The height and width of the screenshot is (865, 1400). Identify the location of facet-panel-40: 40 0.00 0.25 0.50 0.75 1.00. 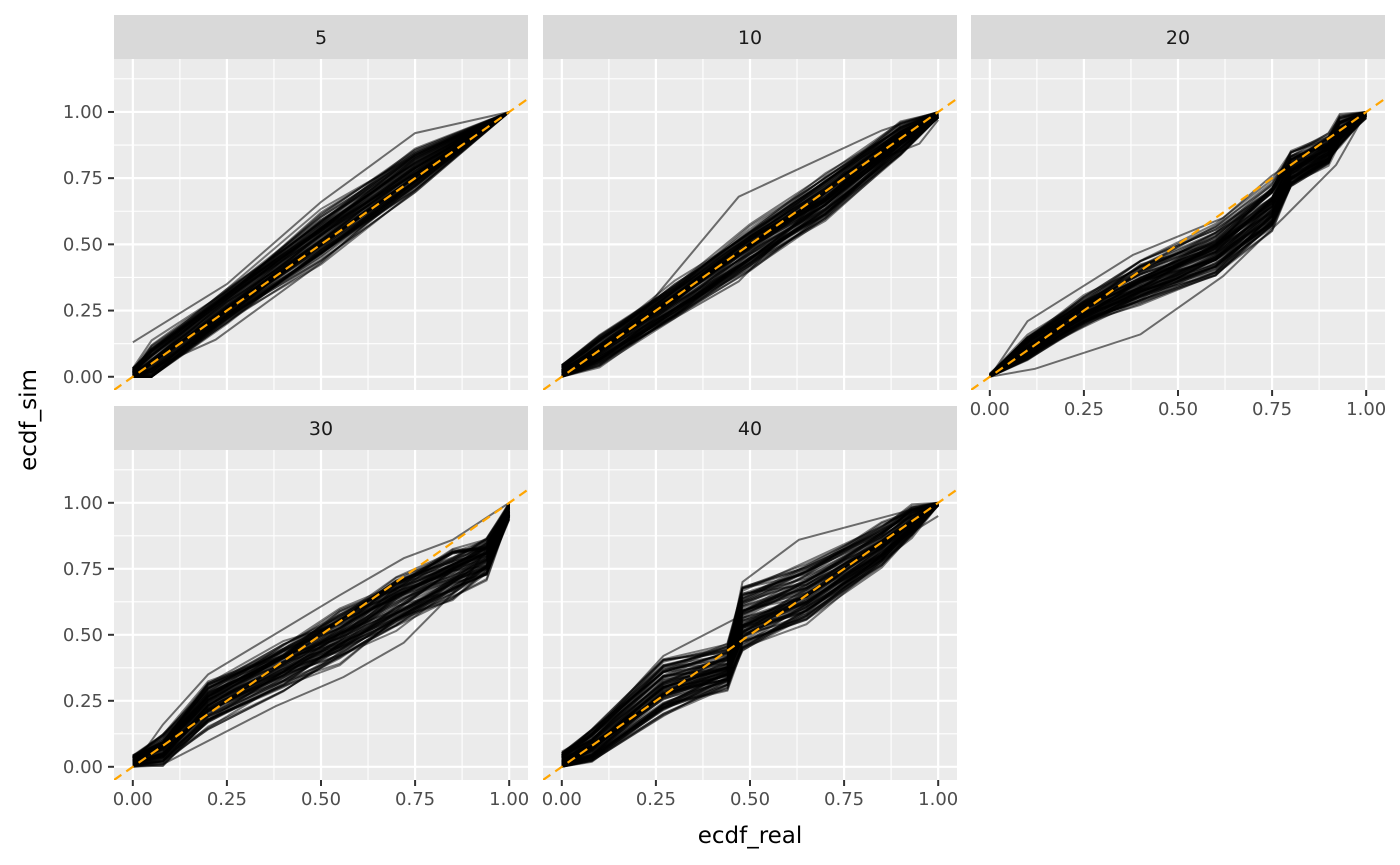
(750, 608).